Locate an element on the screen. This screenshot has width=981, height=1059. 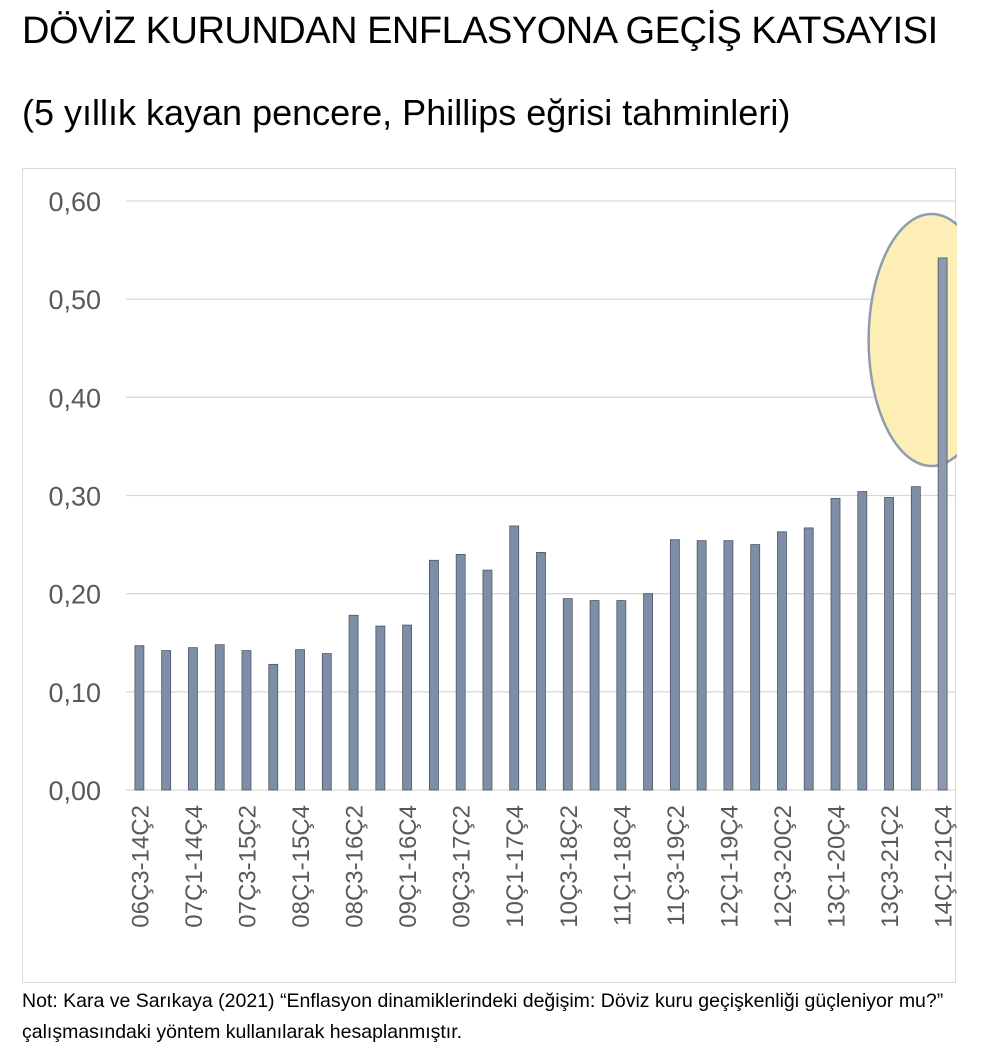
x-tick-label: 09Ç1-16Ç4 is located at coordinates (408, 866).